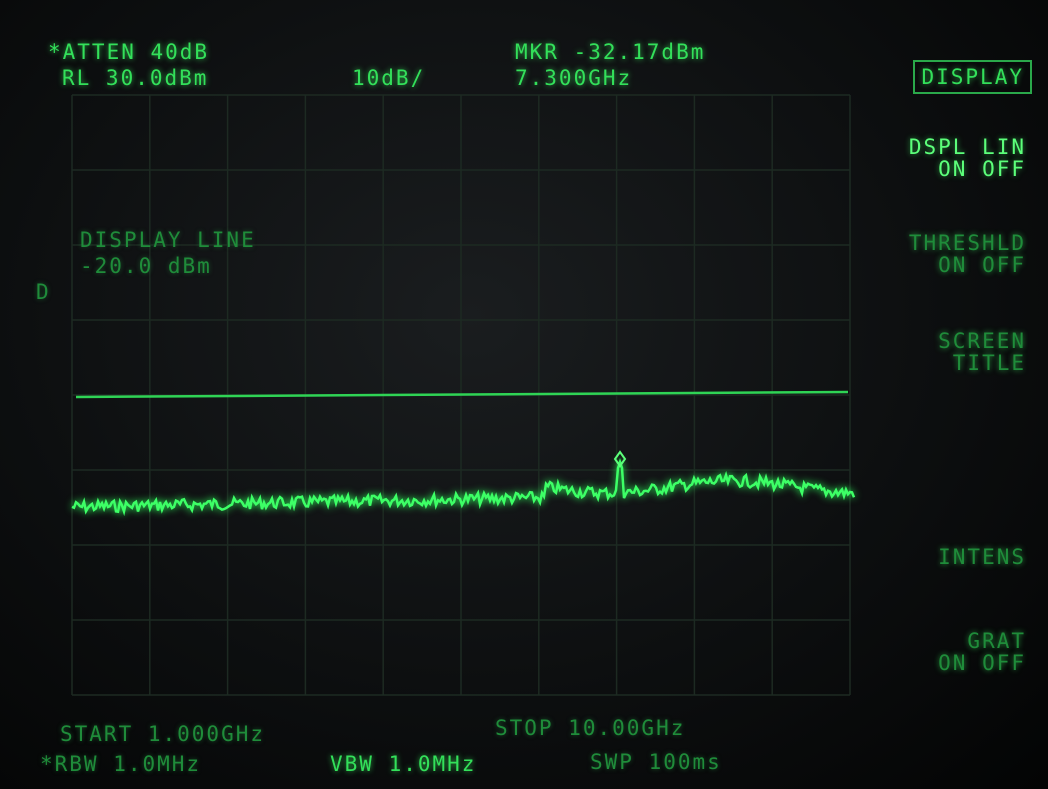 This screenshot has width=1048, height=789. I want to click on stop-freq: STOP 10.00GHz, so click(590, 728).